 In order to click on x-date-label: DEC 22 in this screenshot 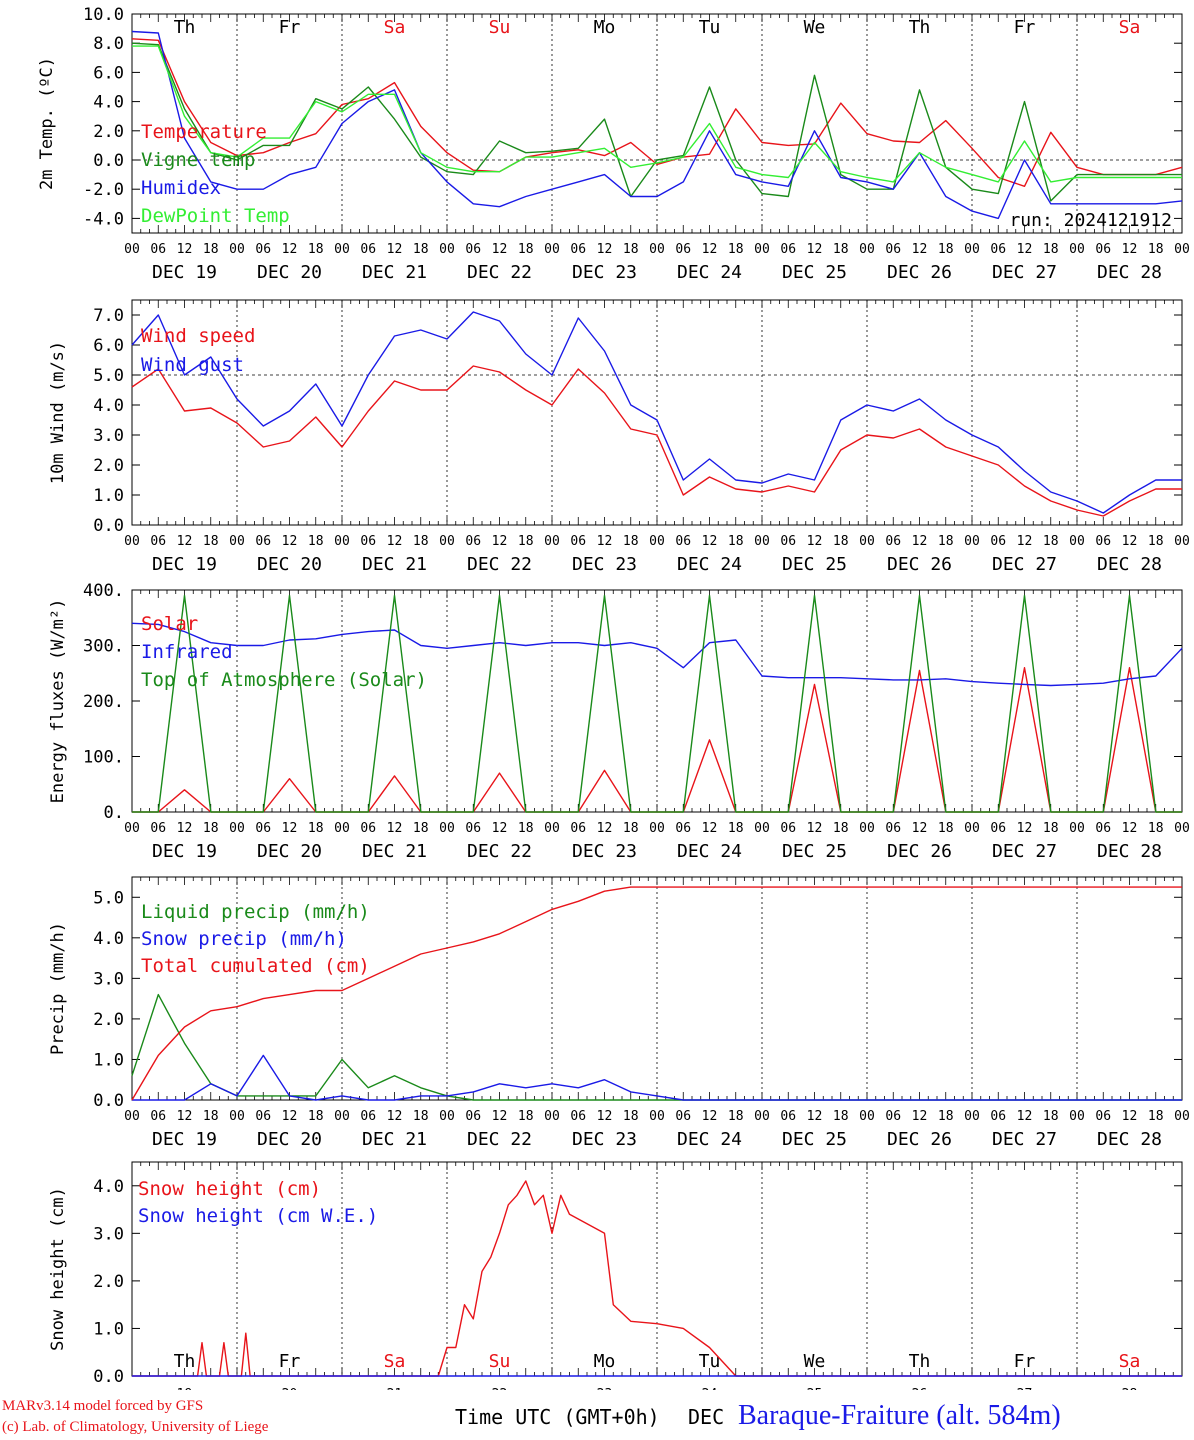, I will do `click(499, 564)`.